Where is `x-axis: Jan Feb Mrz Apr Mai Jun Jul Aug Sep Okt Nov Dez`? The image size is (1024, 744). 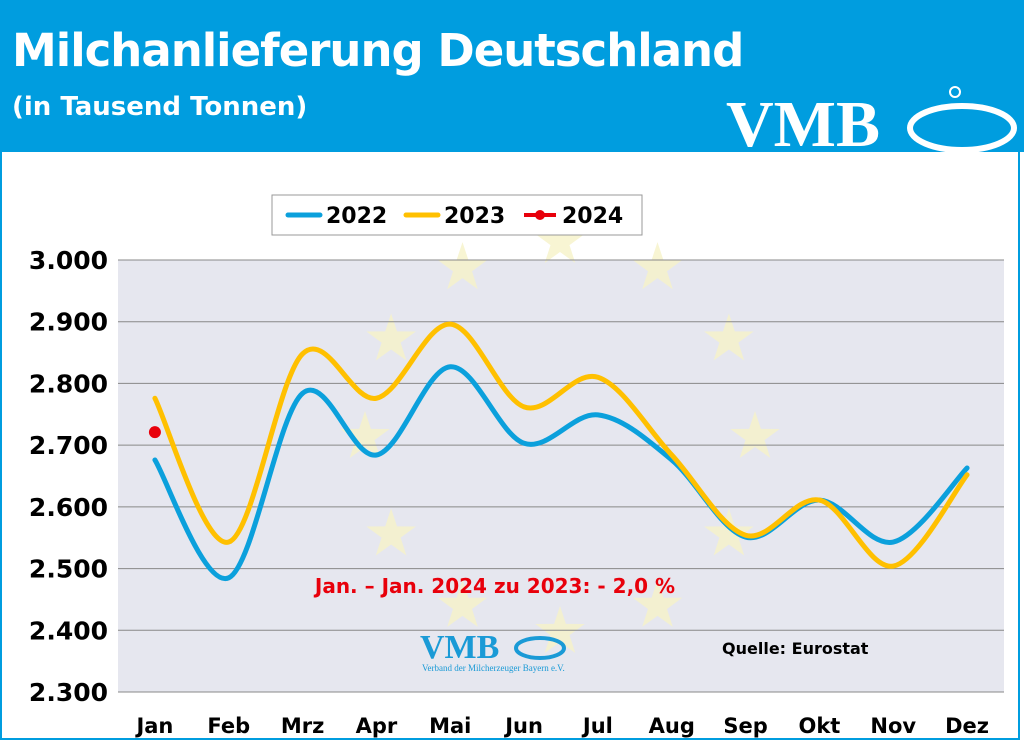
x-axis: Jan Feb Mrz Apr Mai Jun Jul Aug Sep Okt Nov Dez is located at coordinates (561, 726).